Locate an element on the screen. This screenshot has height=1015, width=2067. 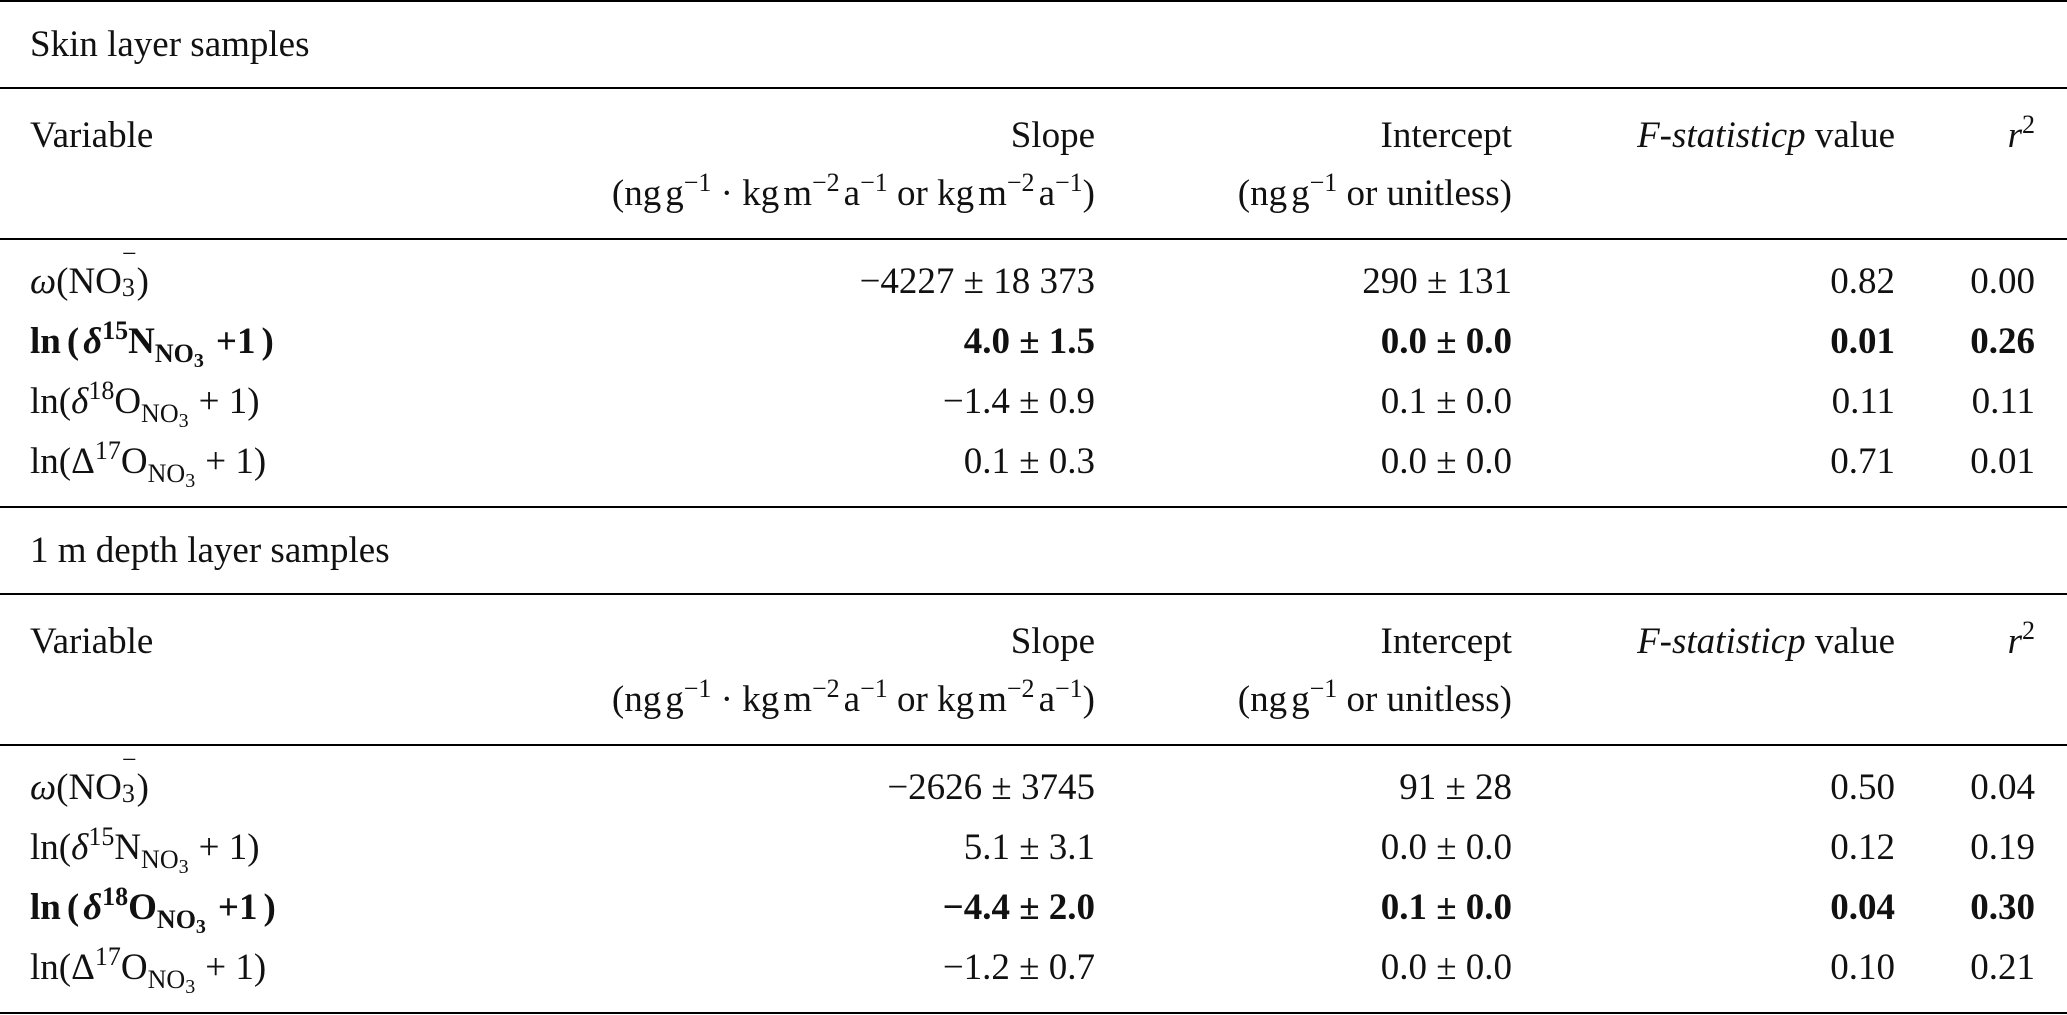
row-pvalue: 0.10 is located at coordinates (1862, 967).